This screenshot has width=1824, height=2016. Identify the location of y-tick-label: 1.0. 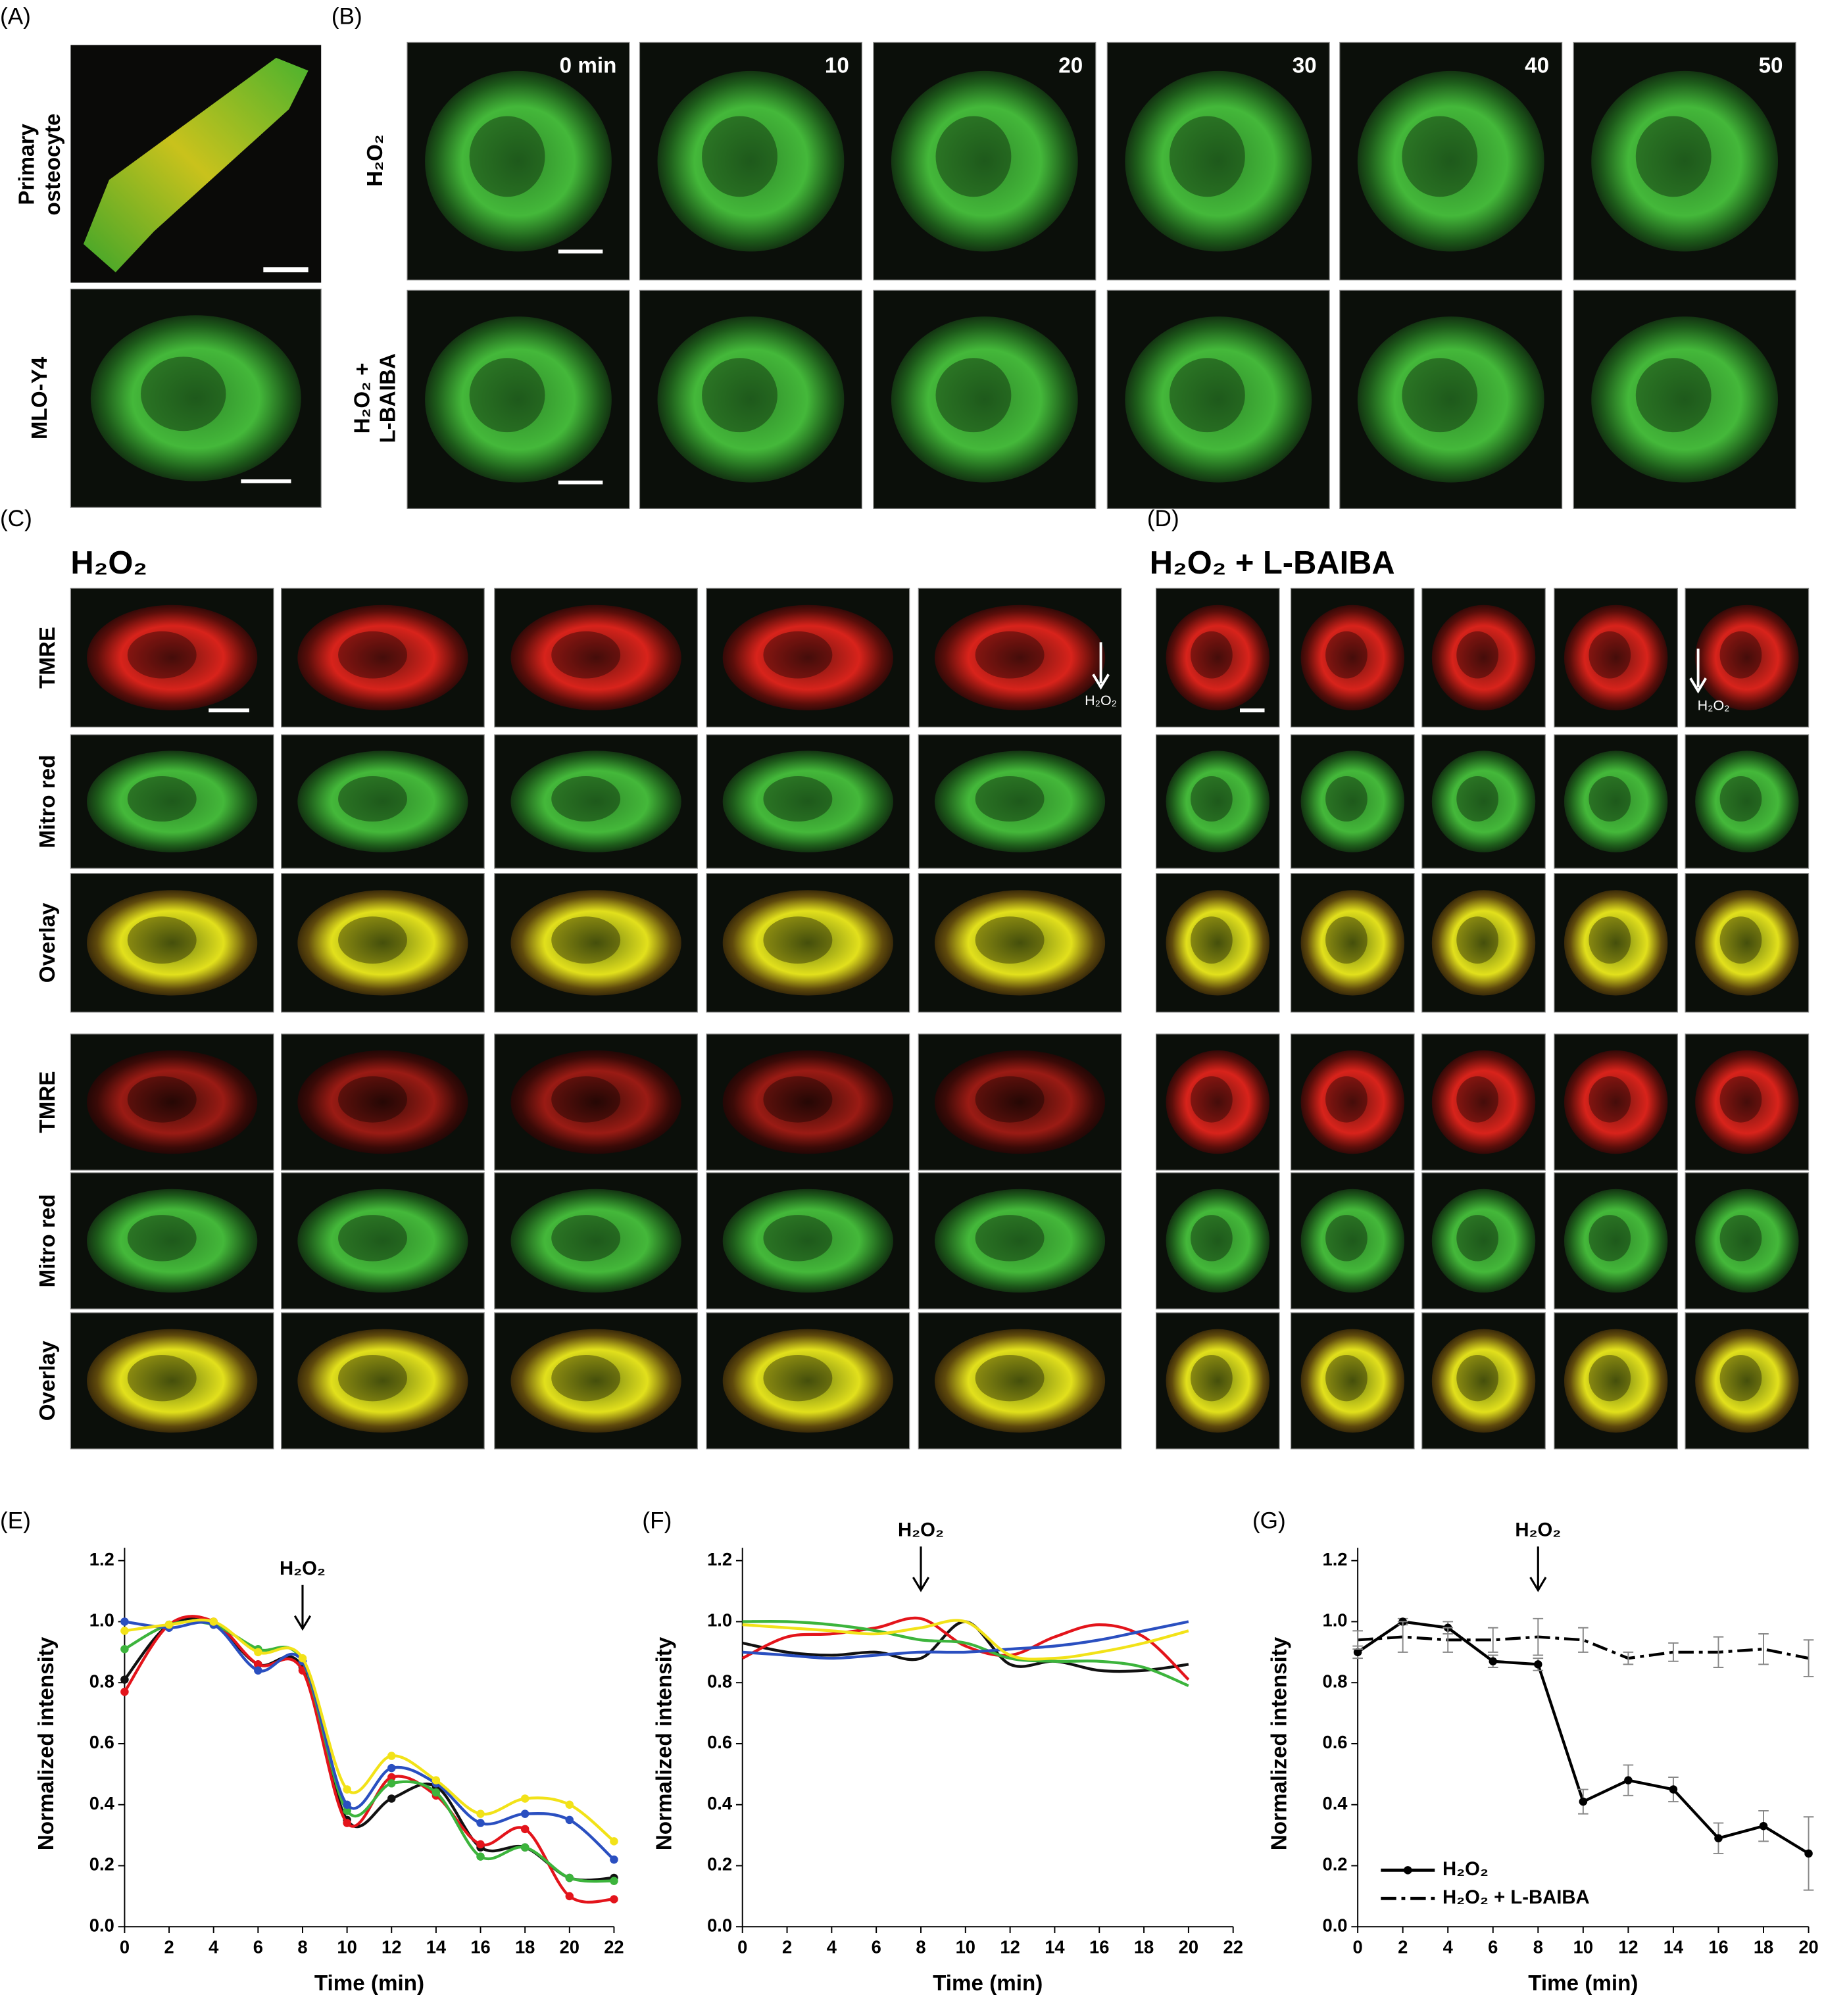
(101, 1620).